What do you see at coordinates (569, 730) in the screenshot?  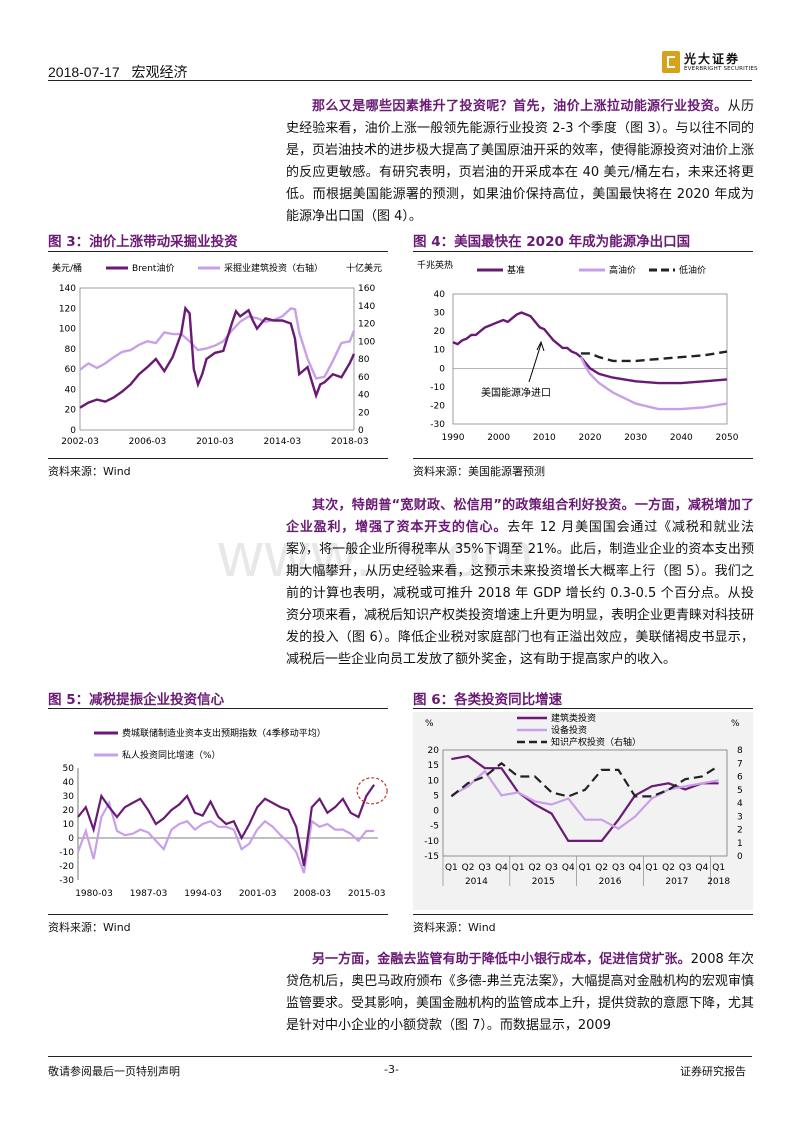 I see `fig6-legend-label: 设备投资` at bounding box center [569, 730].